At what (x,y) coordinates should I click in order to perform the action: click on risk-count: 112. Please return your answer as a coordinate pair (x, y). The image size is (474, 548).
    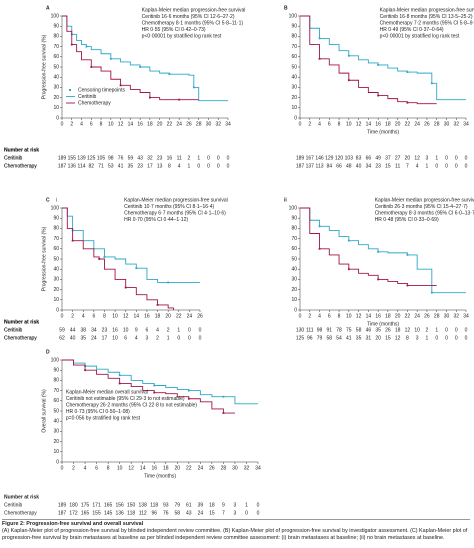
    Looking at the image, I should click on (143, 513).